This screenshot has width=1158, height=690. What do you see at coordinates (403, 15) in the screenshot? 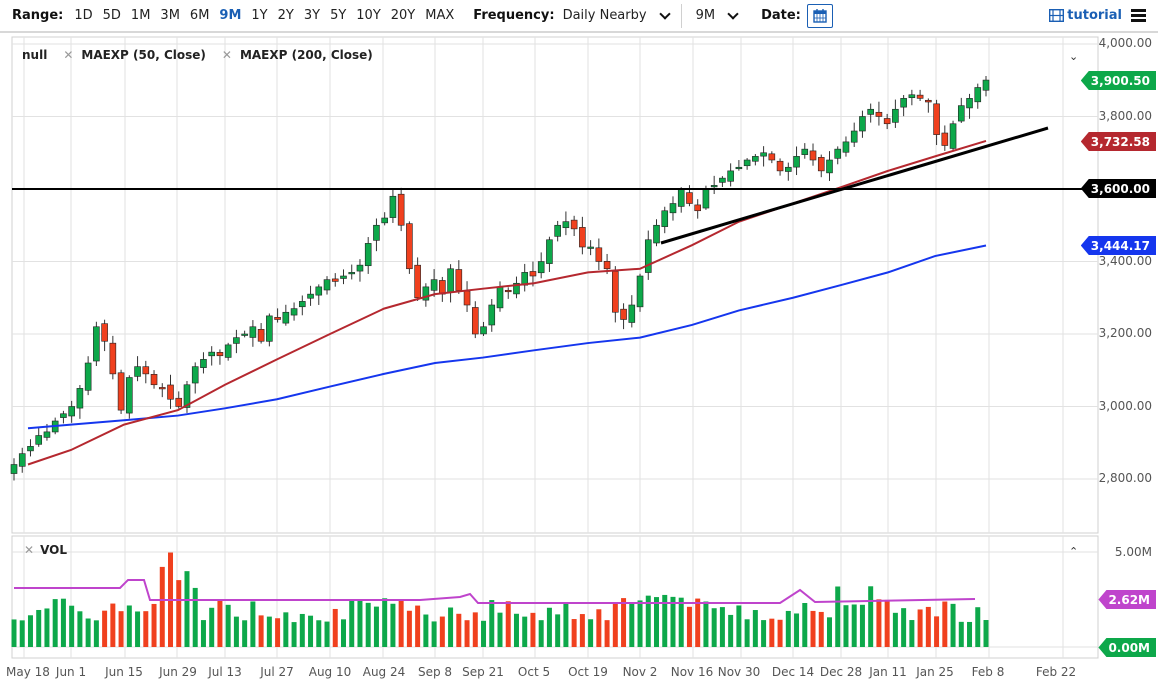
I see `range-20y: 20Y` at bounding box center [403, 15].